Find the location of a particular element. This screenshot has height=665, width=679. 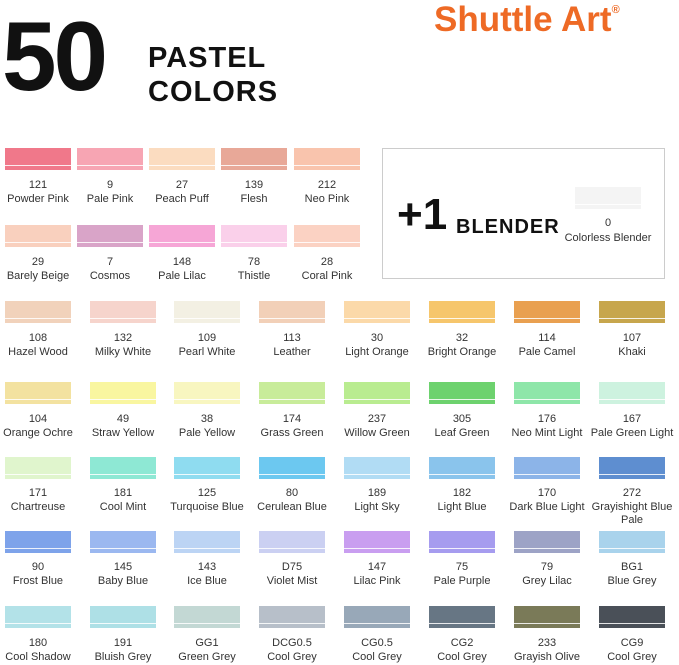

color-code: 9 is located at coordinates (110, 185).